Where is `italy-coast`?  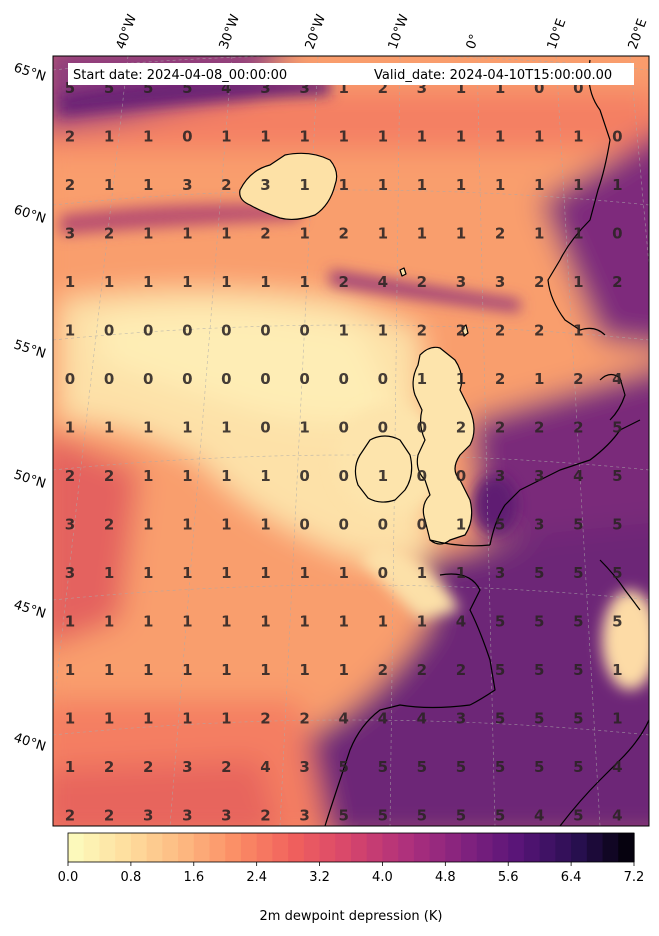
italy-coast is located at coordinates (620, 585).